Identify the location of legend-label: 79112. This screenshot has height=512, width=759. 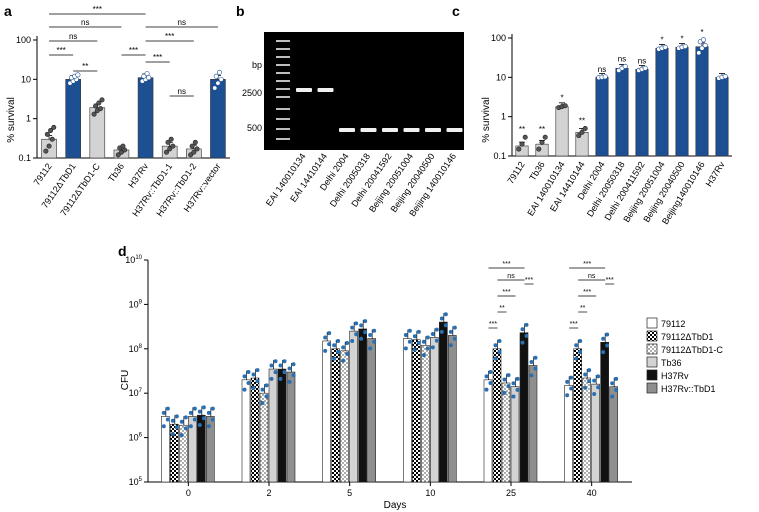
(673, 324).